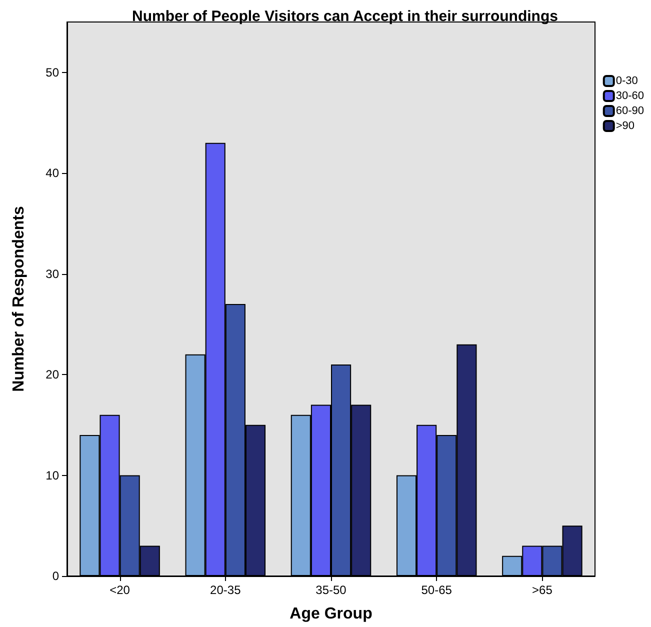 This screenshot has height=627, width=651. Describe the element at coordinates (627, 81) in the screenshot. I see `legend-label: 0-30` at that location.